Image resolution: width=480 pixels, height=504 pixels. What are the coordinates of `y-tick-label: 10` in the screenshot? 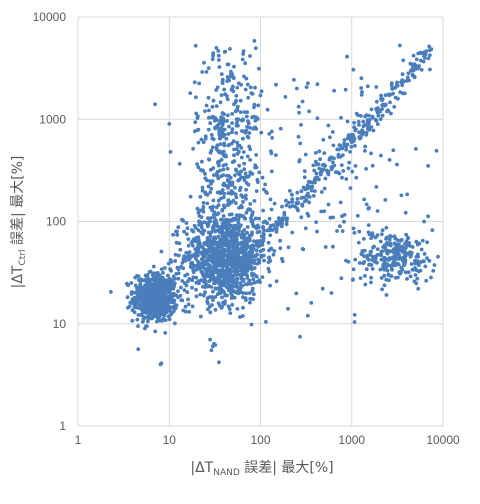 It's located at (60, 324).